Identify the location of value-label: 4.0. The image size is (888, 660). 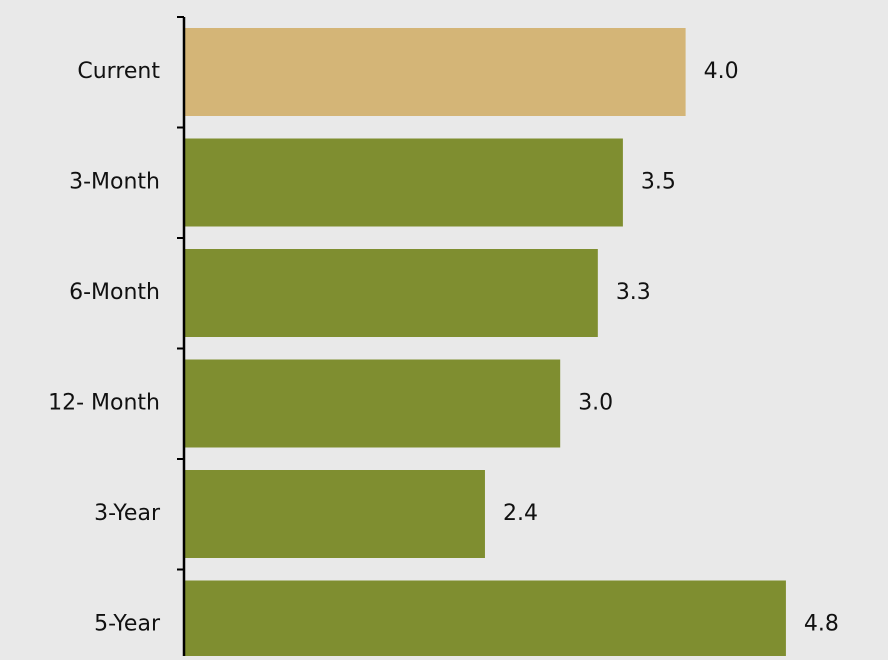
(721, 71).